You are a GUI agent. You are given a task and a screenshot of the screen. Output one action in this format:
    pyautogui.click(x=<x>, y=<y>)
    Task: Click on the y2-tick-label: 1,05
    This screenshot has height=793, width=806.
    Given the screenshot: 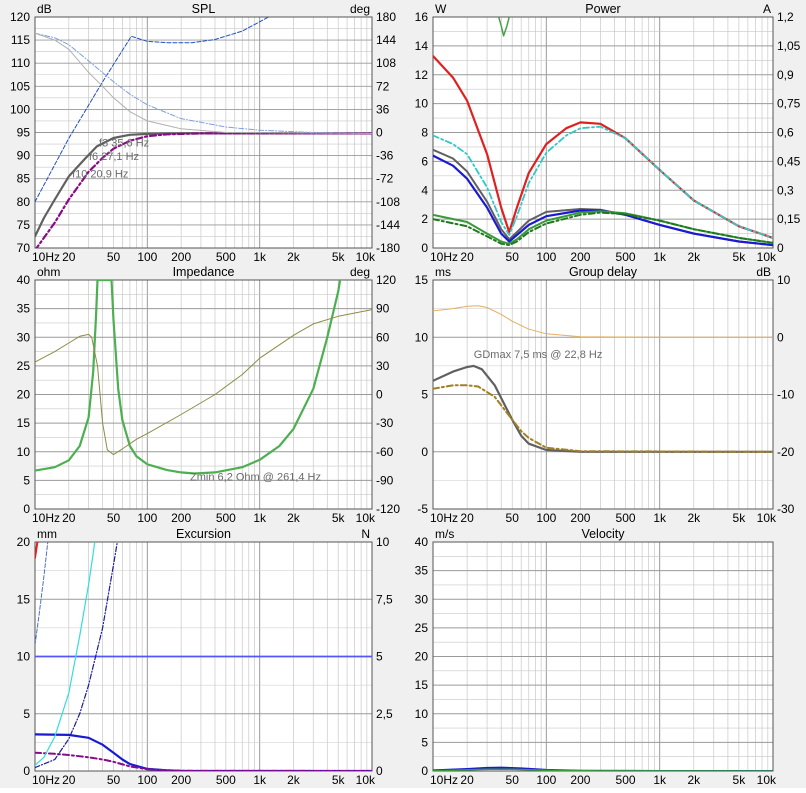 What is the action you would take?
    pyautogui.click(x=789, y=46)
    